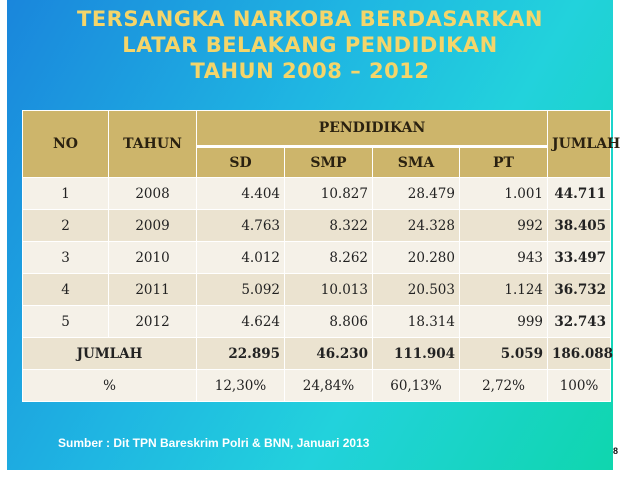 This screenshot has width=620, height=480. I want to click on cell-jumlah: 33.497, so click(579, 257).